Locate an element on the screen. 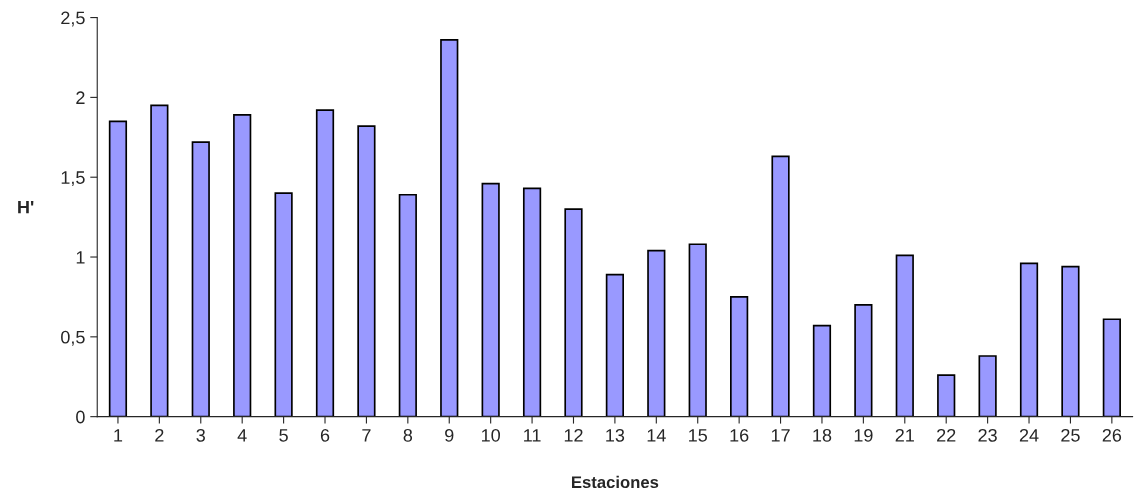  y-tick-label: 1 is located at coordinates (80, 257).